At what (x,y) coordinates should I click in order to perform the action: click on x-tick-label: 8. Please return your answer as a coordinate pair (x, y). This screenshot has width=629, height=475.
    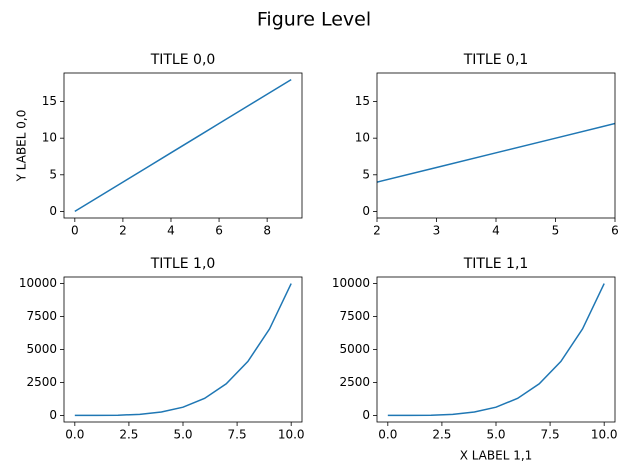
    Looking at the image, I should click on (267, 231).